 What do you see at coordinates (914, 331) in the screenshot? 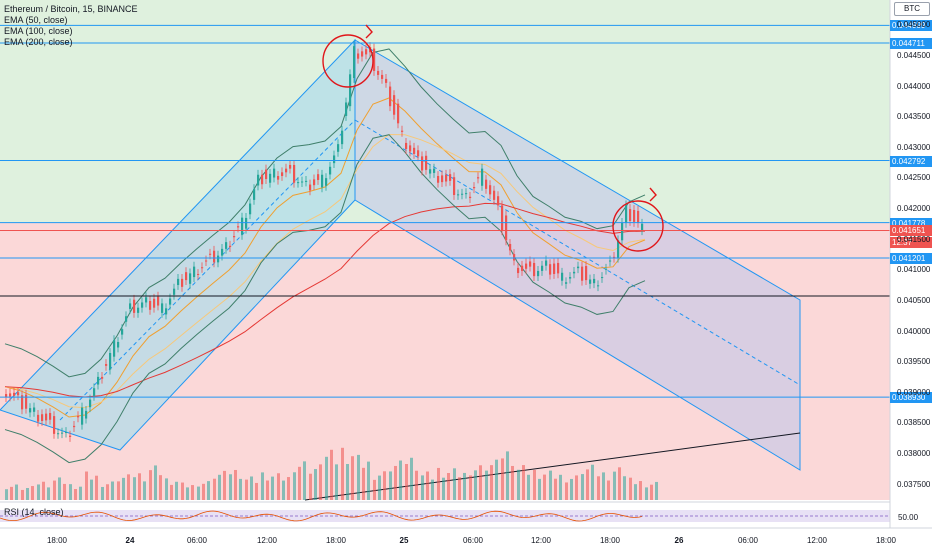
I see `price-tick-label: 0.040000` at bounding box center [914, 331].